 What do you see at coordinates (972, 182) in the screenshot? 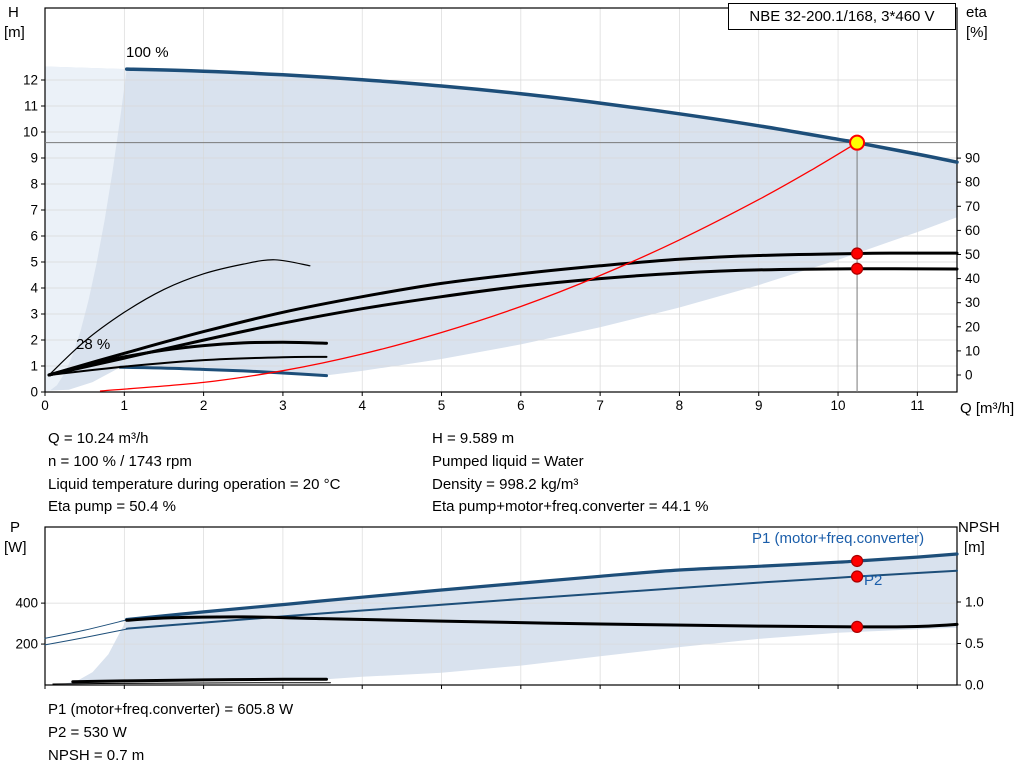
I see `y-right-tick-label: 80` at bounding box center [972, 182].